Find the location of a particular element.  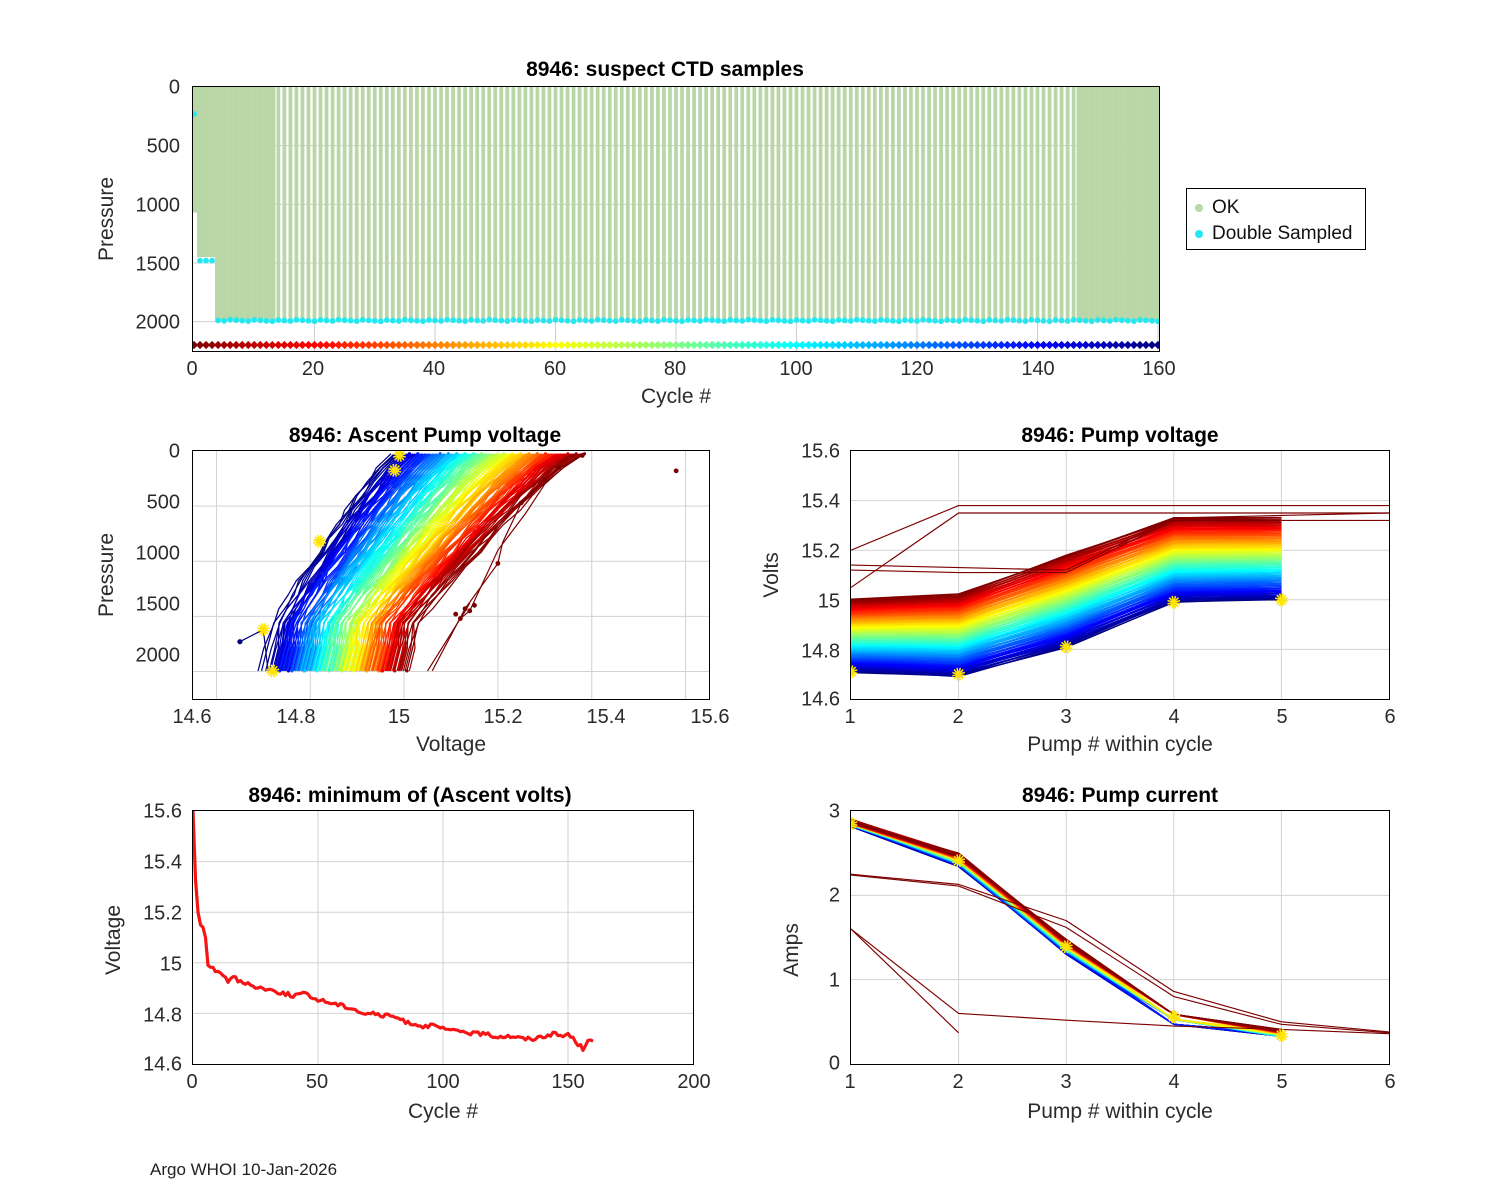

minvolt-xtick-150: 150 is located at coordinates (568, 1082).